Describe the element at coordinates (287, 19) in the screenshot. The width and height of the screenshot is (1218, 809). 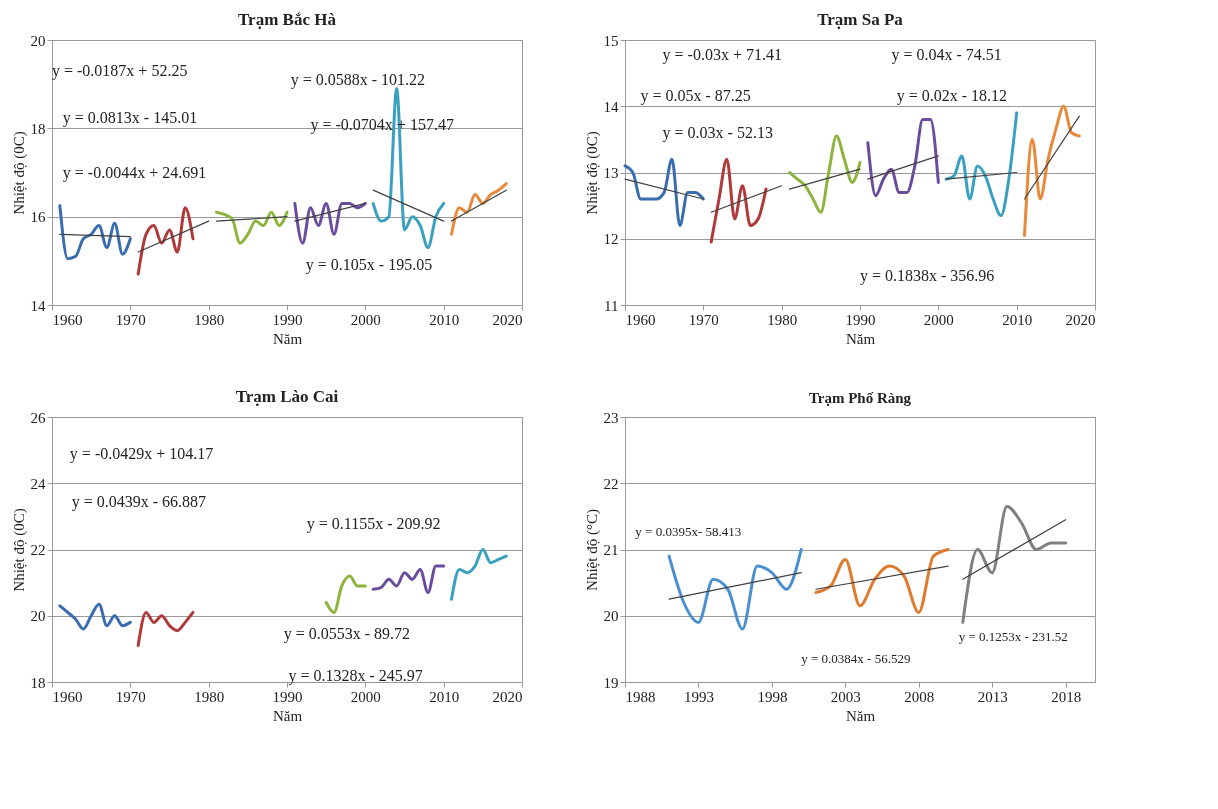
I see `chart-title: Trạm Bắc Hà` at that location.